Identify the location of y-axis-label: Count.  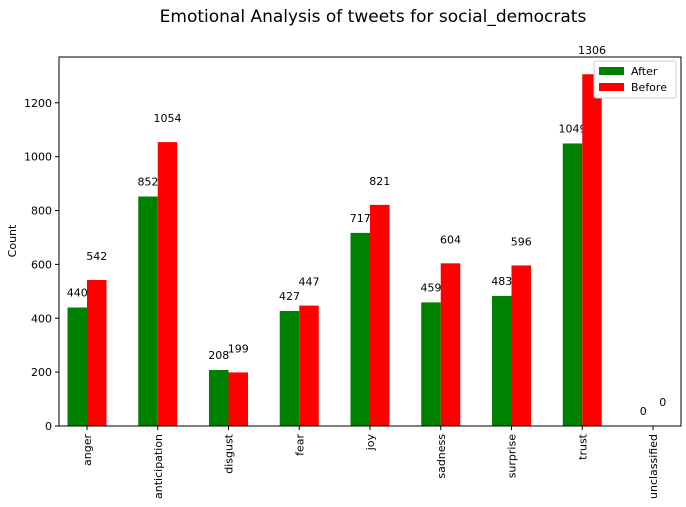
(12, 240).